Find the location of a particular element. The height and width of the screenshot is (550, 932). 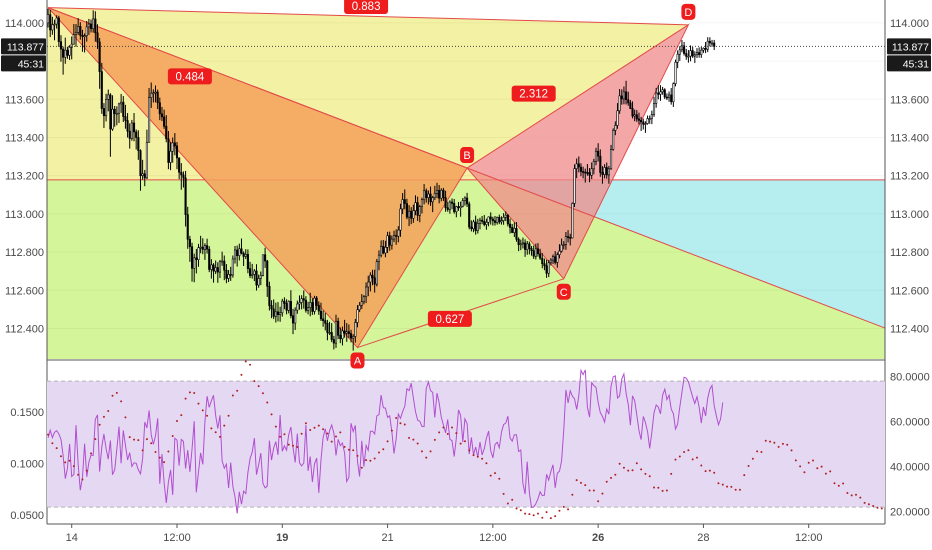

point-label-C: C is located at coordinates (563, 291).